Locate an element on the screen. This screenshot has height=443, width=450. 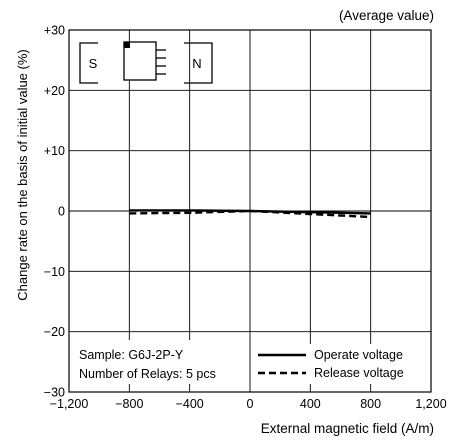
y-tick-label: −30 is located at coordinates (54, 393).